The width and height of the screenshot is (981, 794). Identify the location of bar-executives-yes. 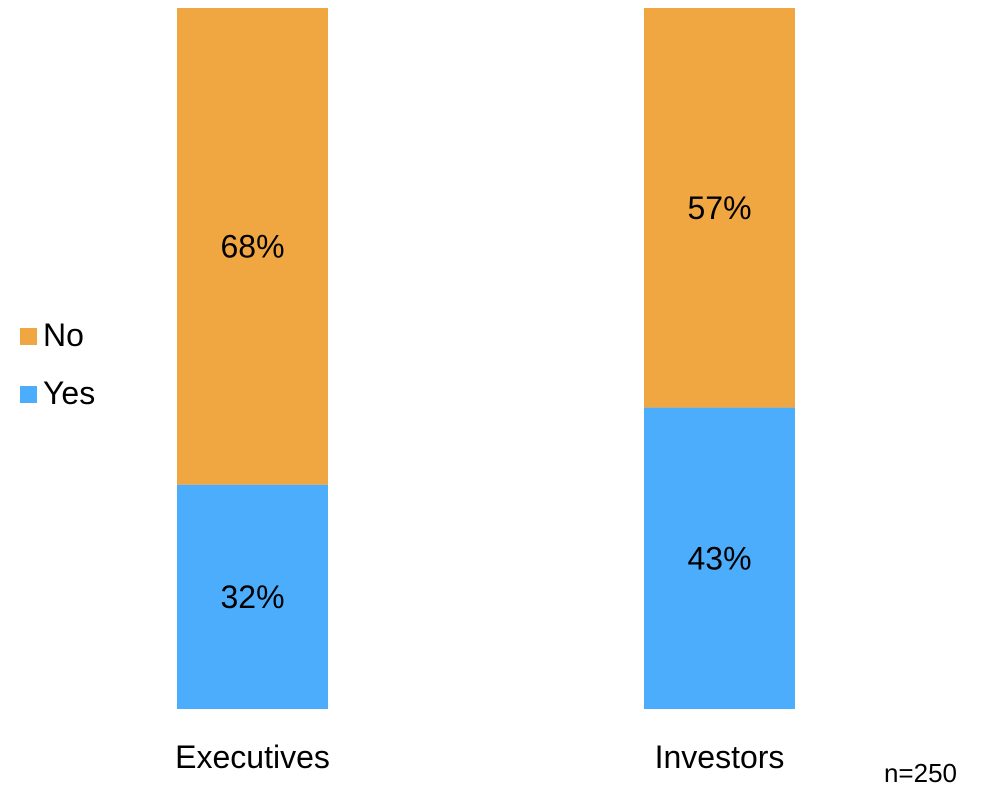
(252, 596).